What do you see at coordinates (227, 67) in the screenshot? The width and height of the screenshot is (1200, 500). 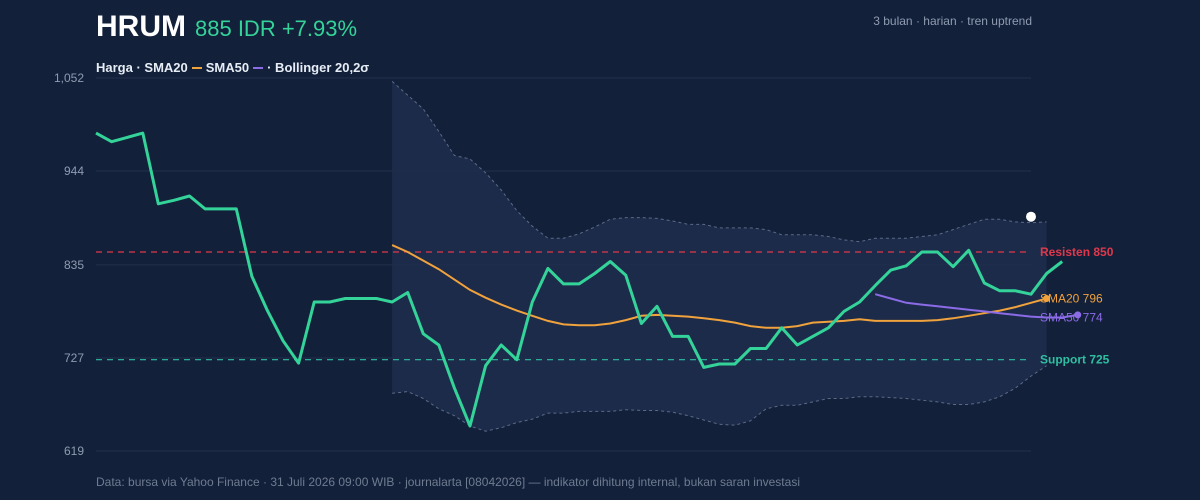 I see `legend-sma50: SMA50` at bounding box center [227, 67].